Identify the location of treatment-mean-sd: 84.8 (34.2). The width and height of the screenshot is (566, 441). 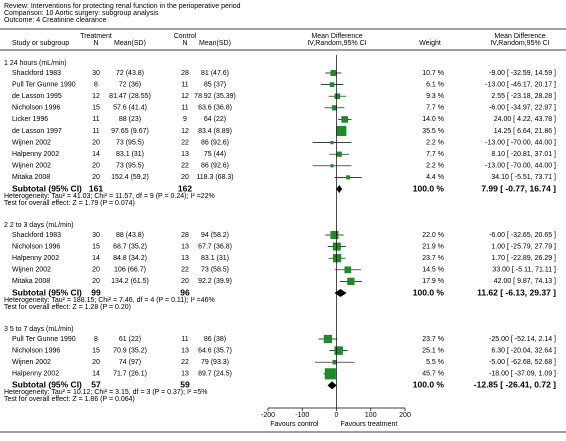
(130, 258).